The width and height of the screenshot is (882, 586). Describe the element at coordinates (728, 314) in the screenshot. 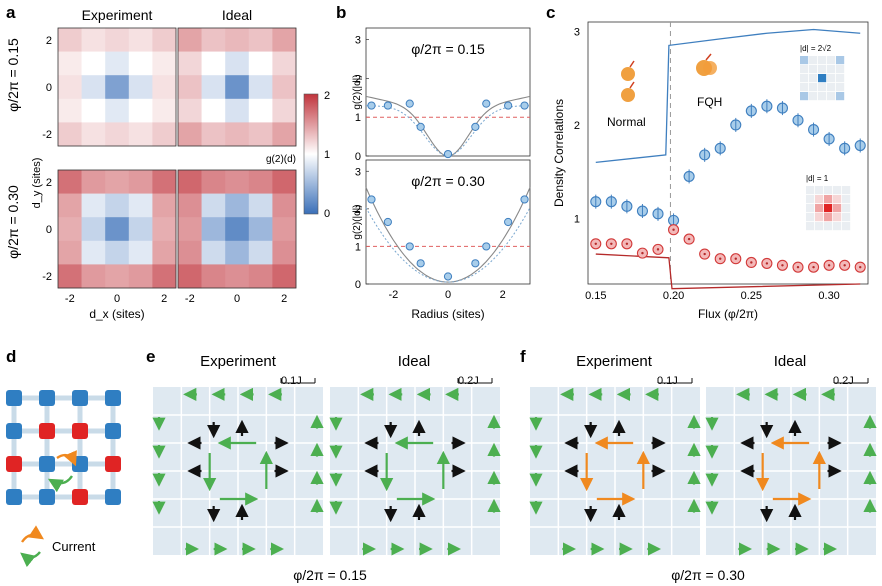

I see `panel-c-xlabel: Flux (φ/2π)` at that location.